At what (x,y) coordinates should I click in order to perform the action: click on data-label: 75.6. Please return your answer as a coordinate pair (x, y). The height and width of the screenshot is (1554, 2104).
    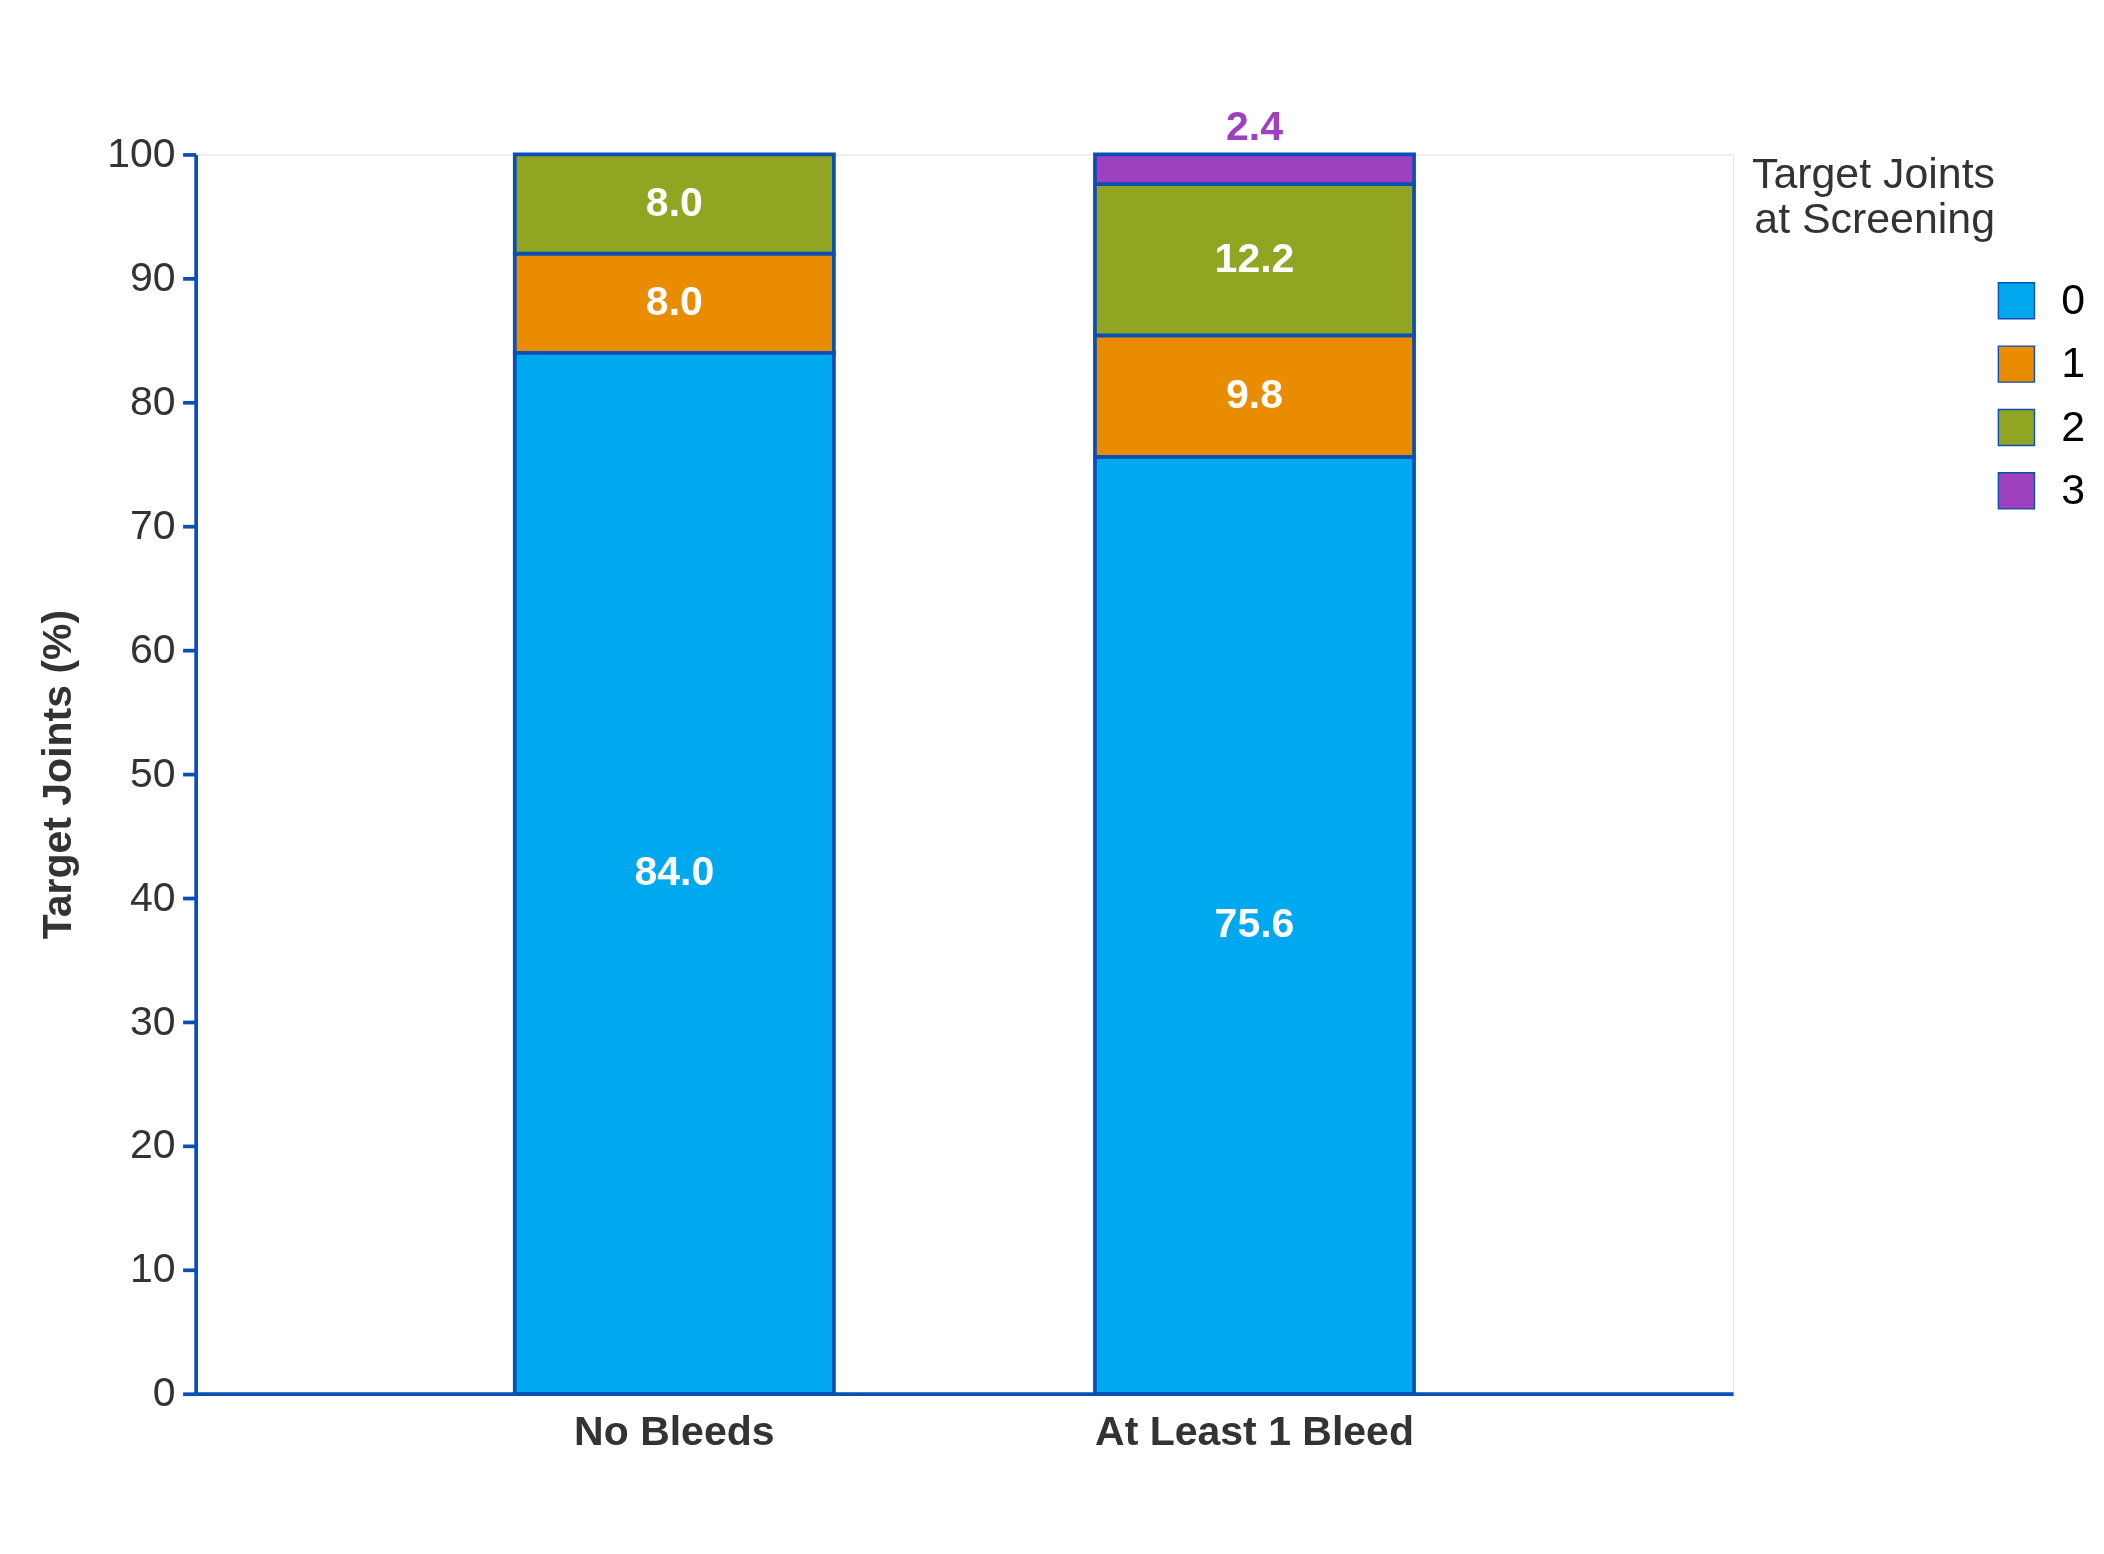
    Looking at the image, I should click on (1254, 923).